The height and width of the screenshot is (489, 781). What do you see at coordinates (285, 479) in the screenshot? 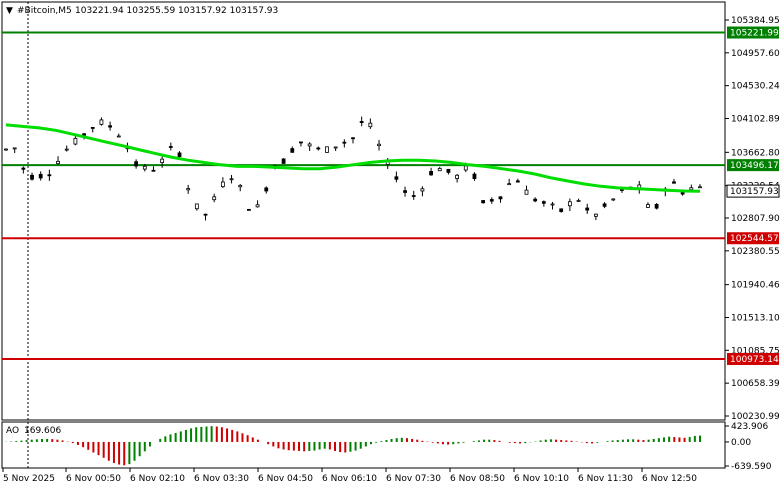
I see `x-tick-label: 6 Nov 04:50` at bounding box center [285, 479].